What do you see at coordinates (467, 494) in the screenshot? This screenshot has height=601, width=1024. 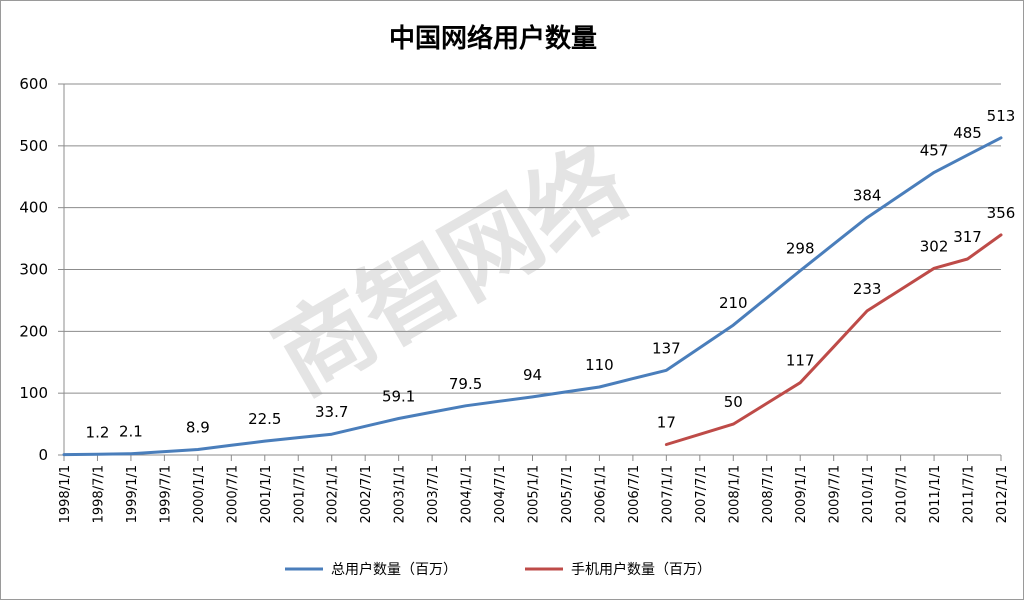 I see `x-tick-label: 2004/1/1` at bounding box center [467, 494].